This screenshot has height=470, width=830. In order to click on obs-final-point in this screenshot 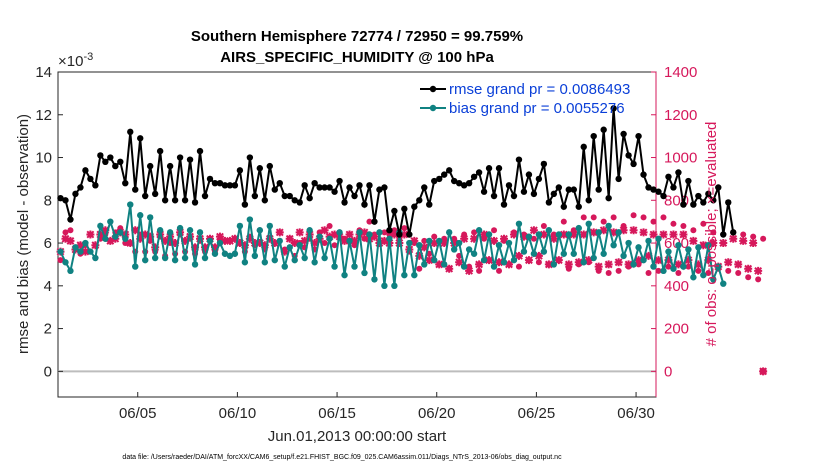, I will do `click(763, 371)`.